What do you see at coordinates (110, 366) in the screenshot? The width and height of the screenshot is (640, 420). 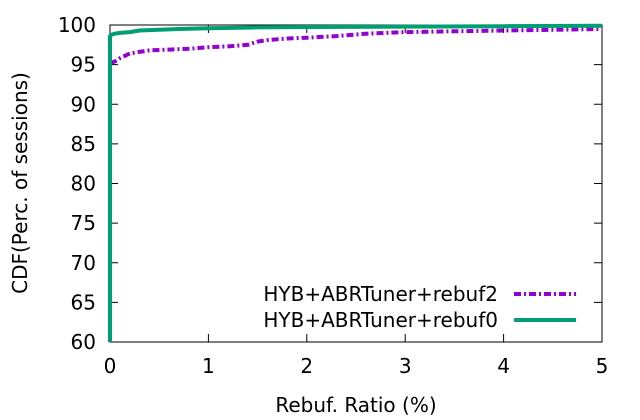 I see `x-tick-label: 0` at bounding box center [110, 366].